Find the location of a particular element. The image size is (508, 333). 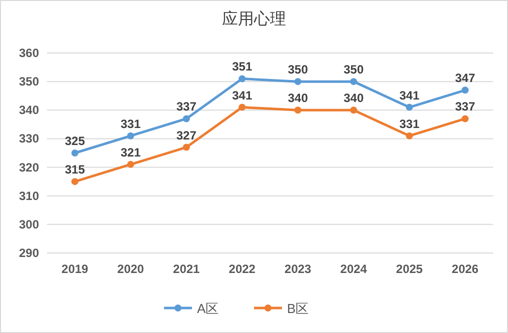

y-tick-label: 350 is located at coordinates (29, 81).